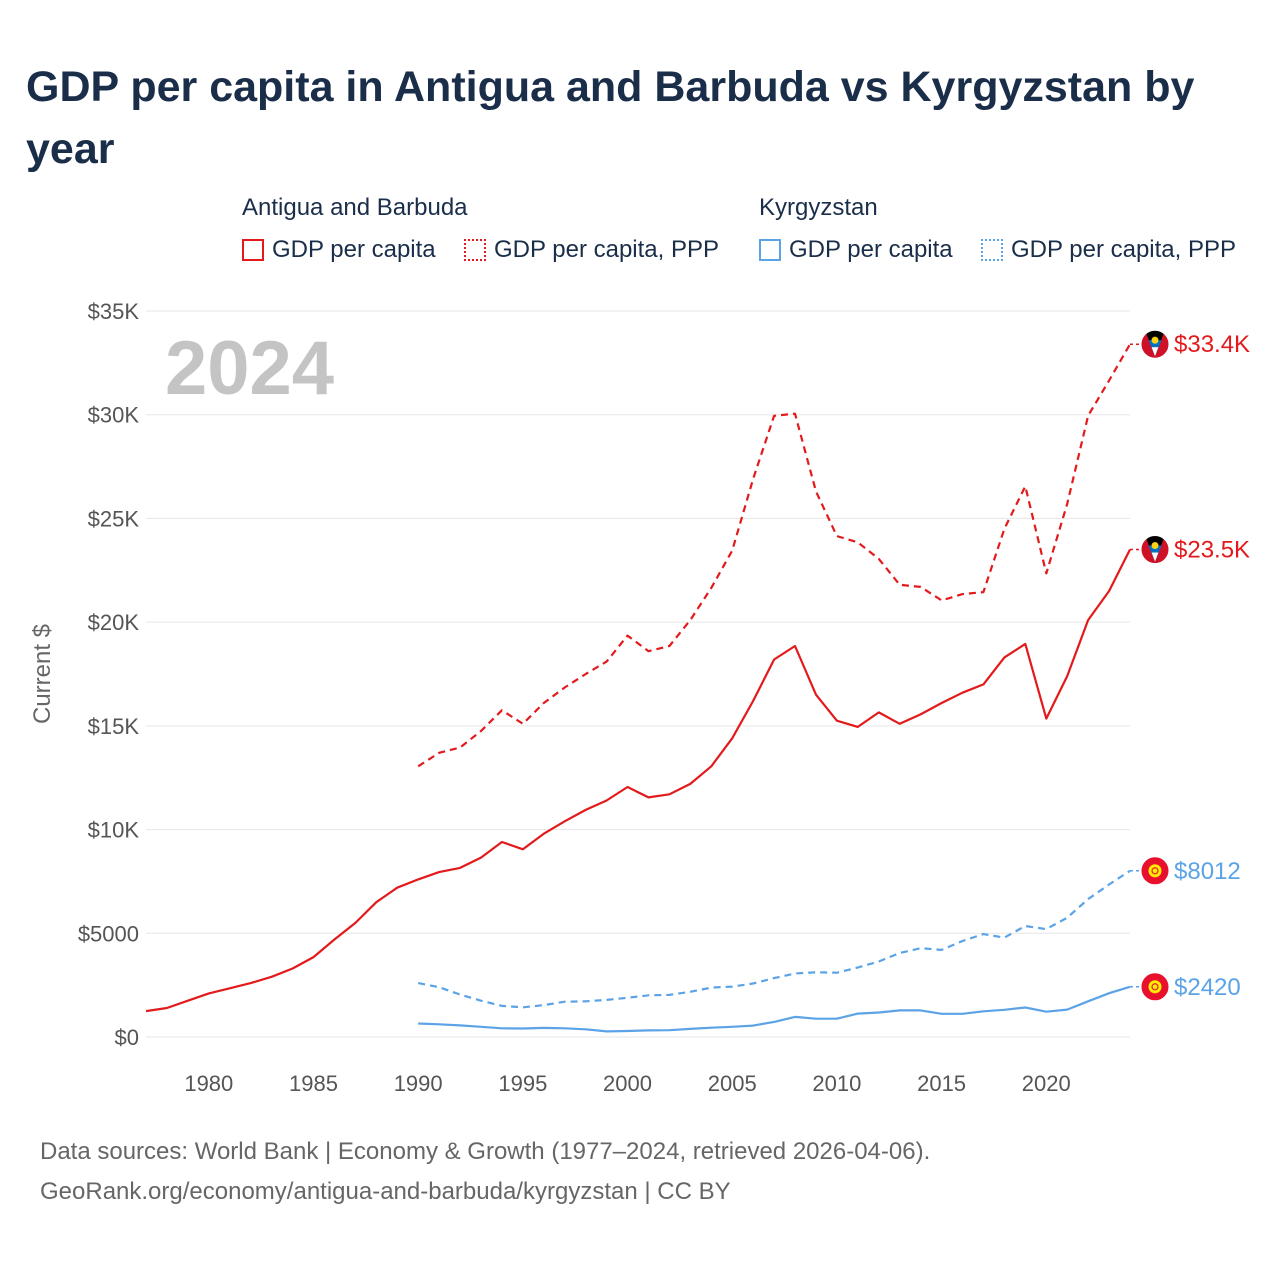 Image resolution: width=1280 pixels, height=1280 pixels. Describe the element at coordinates (313, 1083) in the screenshot. I see `x-tick-label: 1985` at that location.